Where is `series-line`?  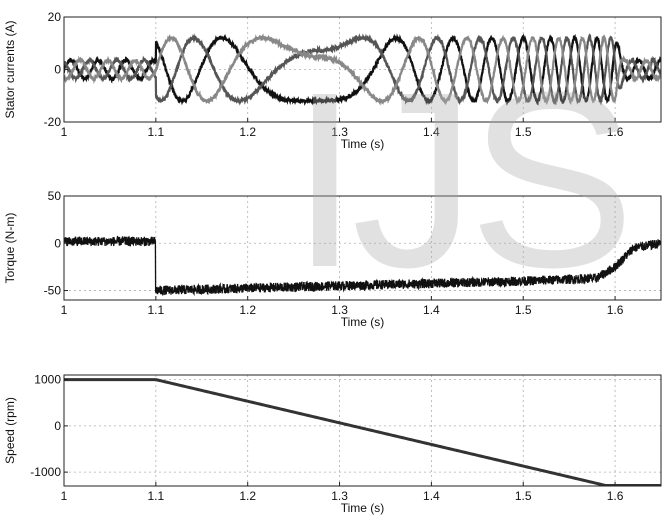
series-line is located at coordinates (362, 266).